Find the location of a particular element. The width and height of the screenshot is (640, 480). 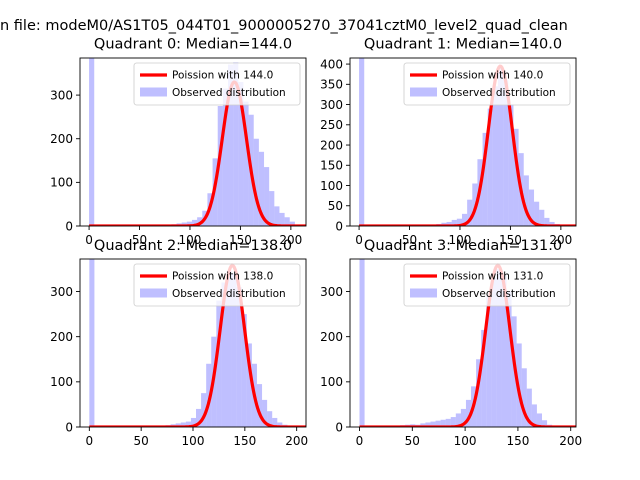

legend-swatch-observed is located at coordinates (423, 92).